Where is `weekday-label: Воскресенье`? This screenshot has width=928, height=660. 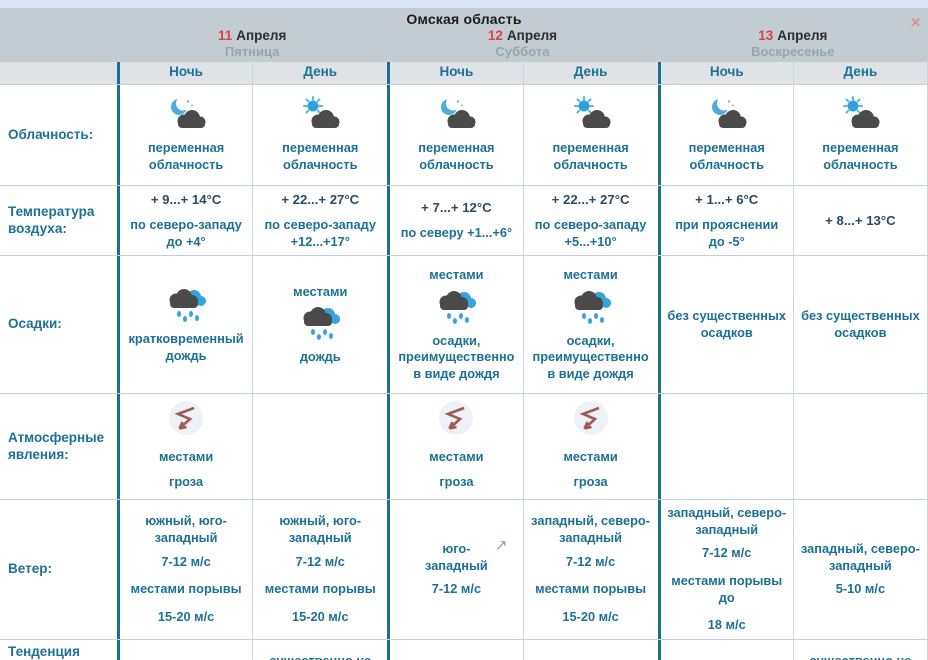
weekday-label: Воскресенье is located at coordinates (793, 51).